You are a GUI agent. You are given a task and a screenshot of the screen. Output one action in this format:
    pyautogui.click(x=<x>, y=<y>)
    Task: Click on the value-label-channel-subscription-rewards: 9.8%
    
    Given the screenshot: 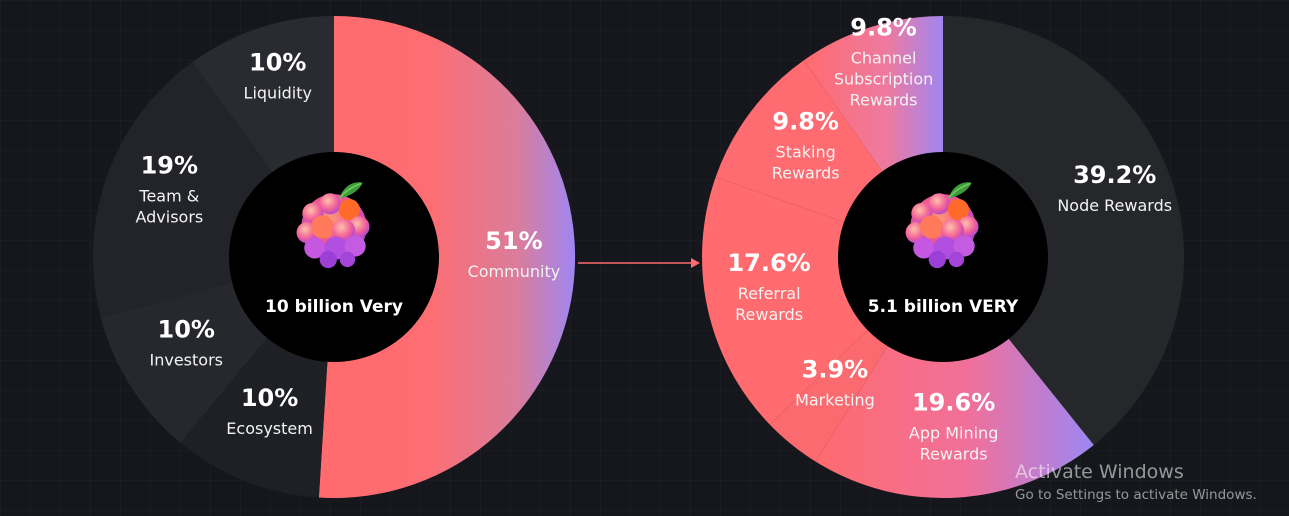 What is the action you would take?
    pyautogui.click(x=883, y=28)
    